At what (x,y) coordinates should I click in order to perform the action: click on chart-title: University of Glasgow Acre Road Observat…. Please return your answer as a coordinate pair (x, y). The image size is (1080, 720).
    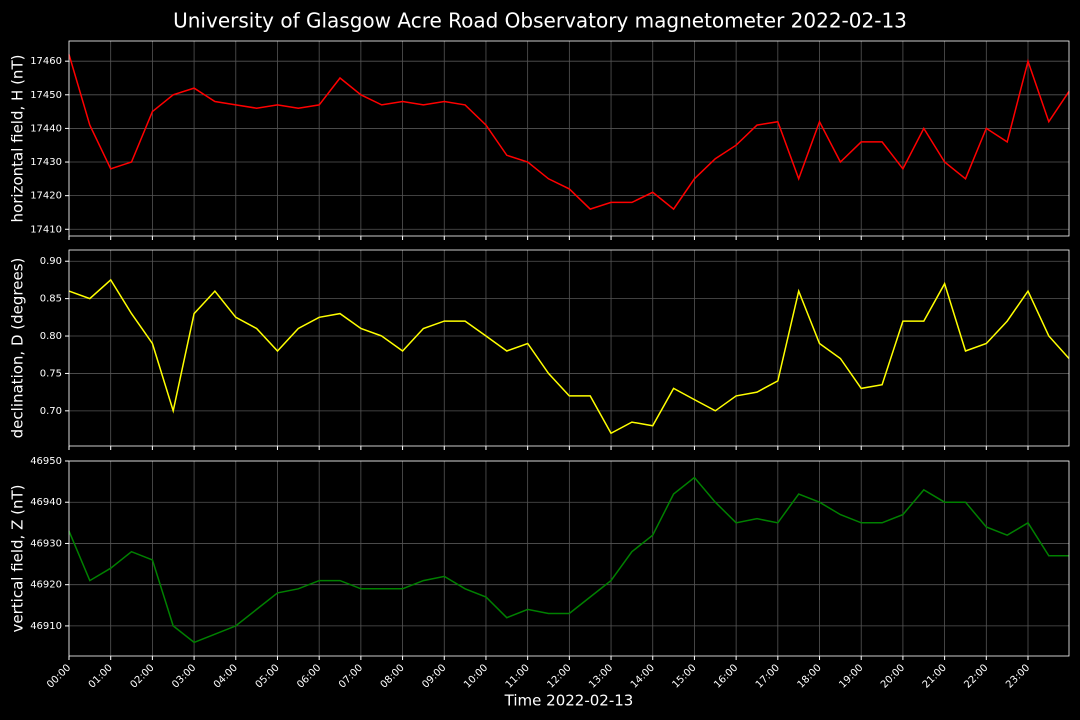
    Looking at the image, I should click on (540, 21).